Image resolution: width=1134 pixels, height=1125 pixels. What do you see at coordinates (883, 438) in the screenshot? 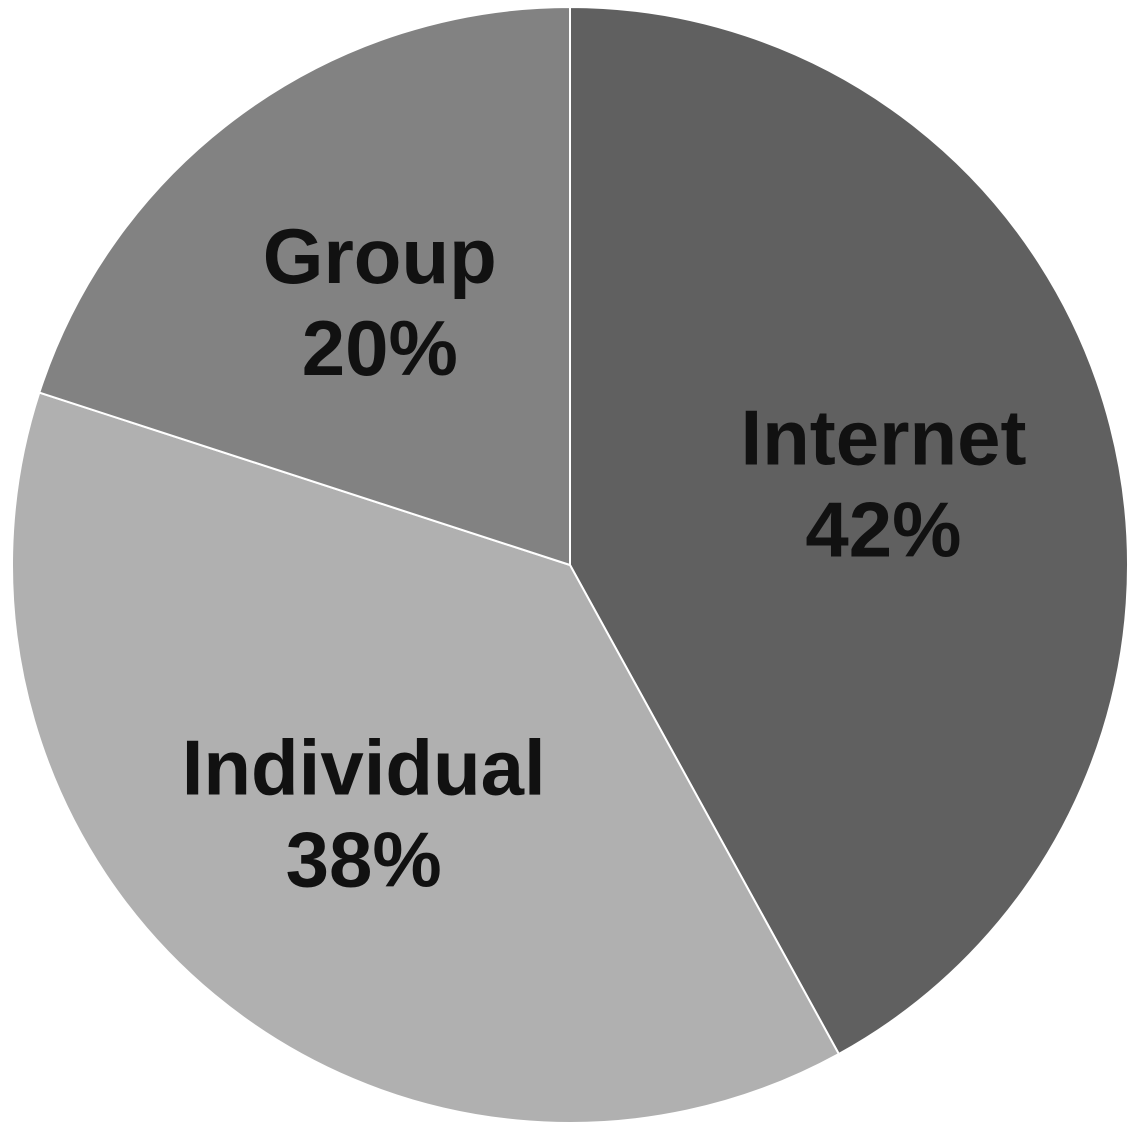
I see `slice-label-internet: Internet` at bounding box center [883, 438].